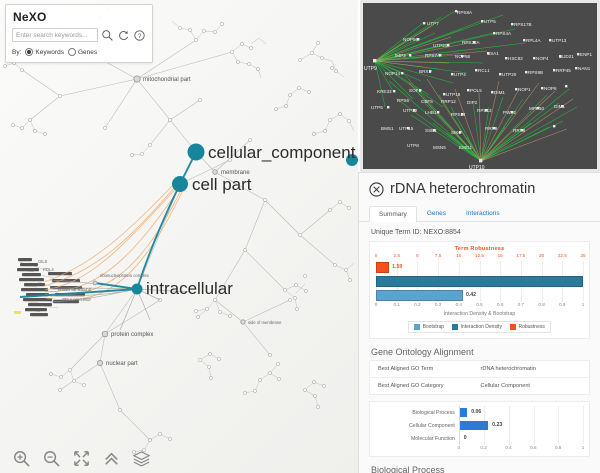 This screenshot has width=600, height=473. I want to click on axis-tick-top: 0, so click(376, 255).